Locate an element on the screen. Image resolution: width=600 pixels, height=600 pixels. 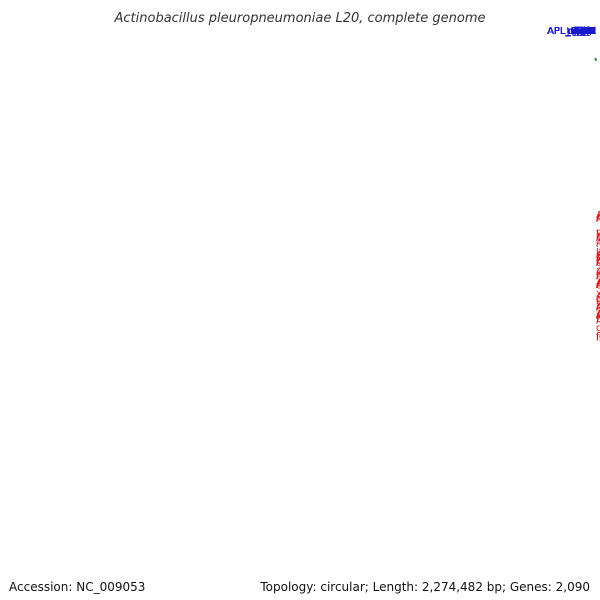
gene-label: sapD is located at coordinates (584, 31).